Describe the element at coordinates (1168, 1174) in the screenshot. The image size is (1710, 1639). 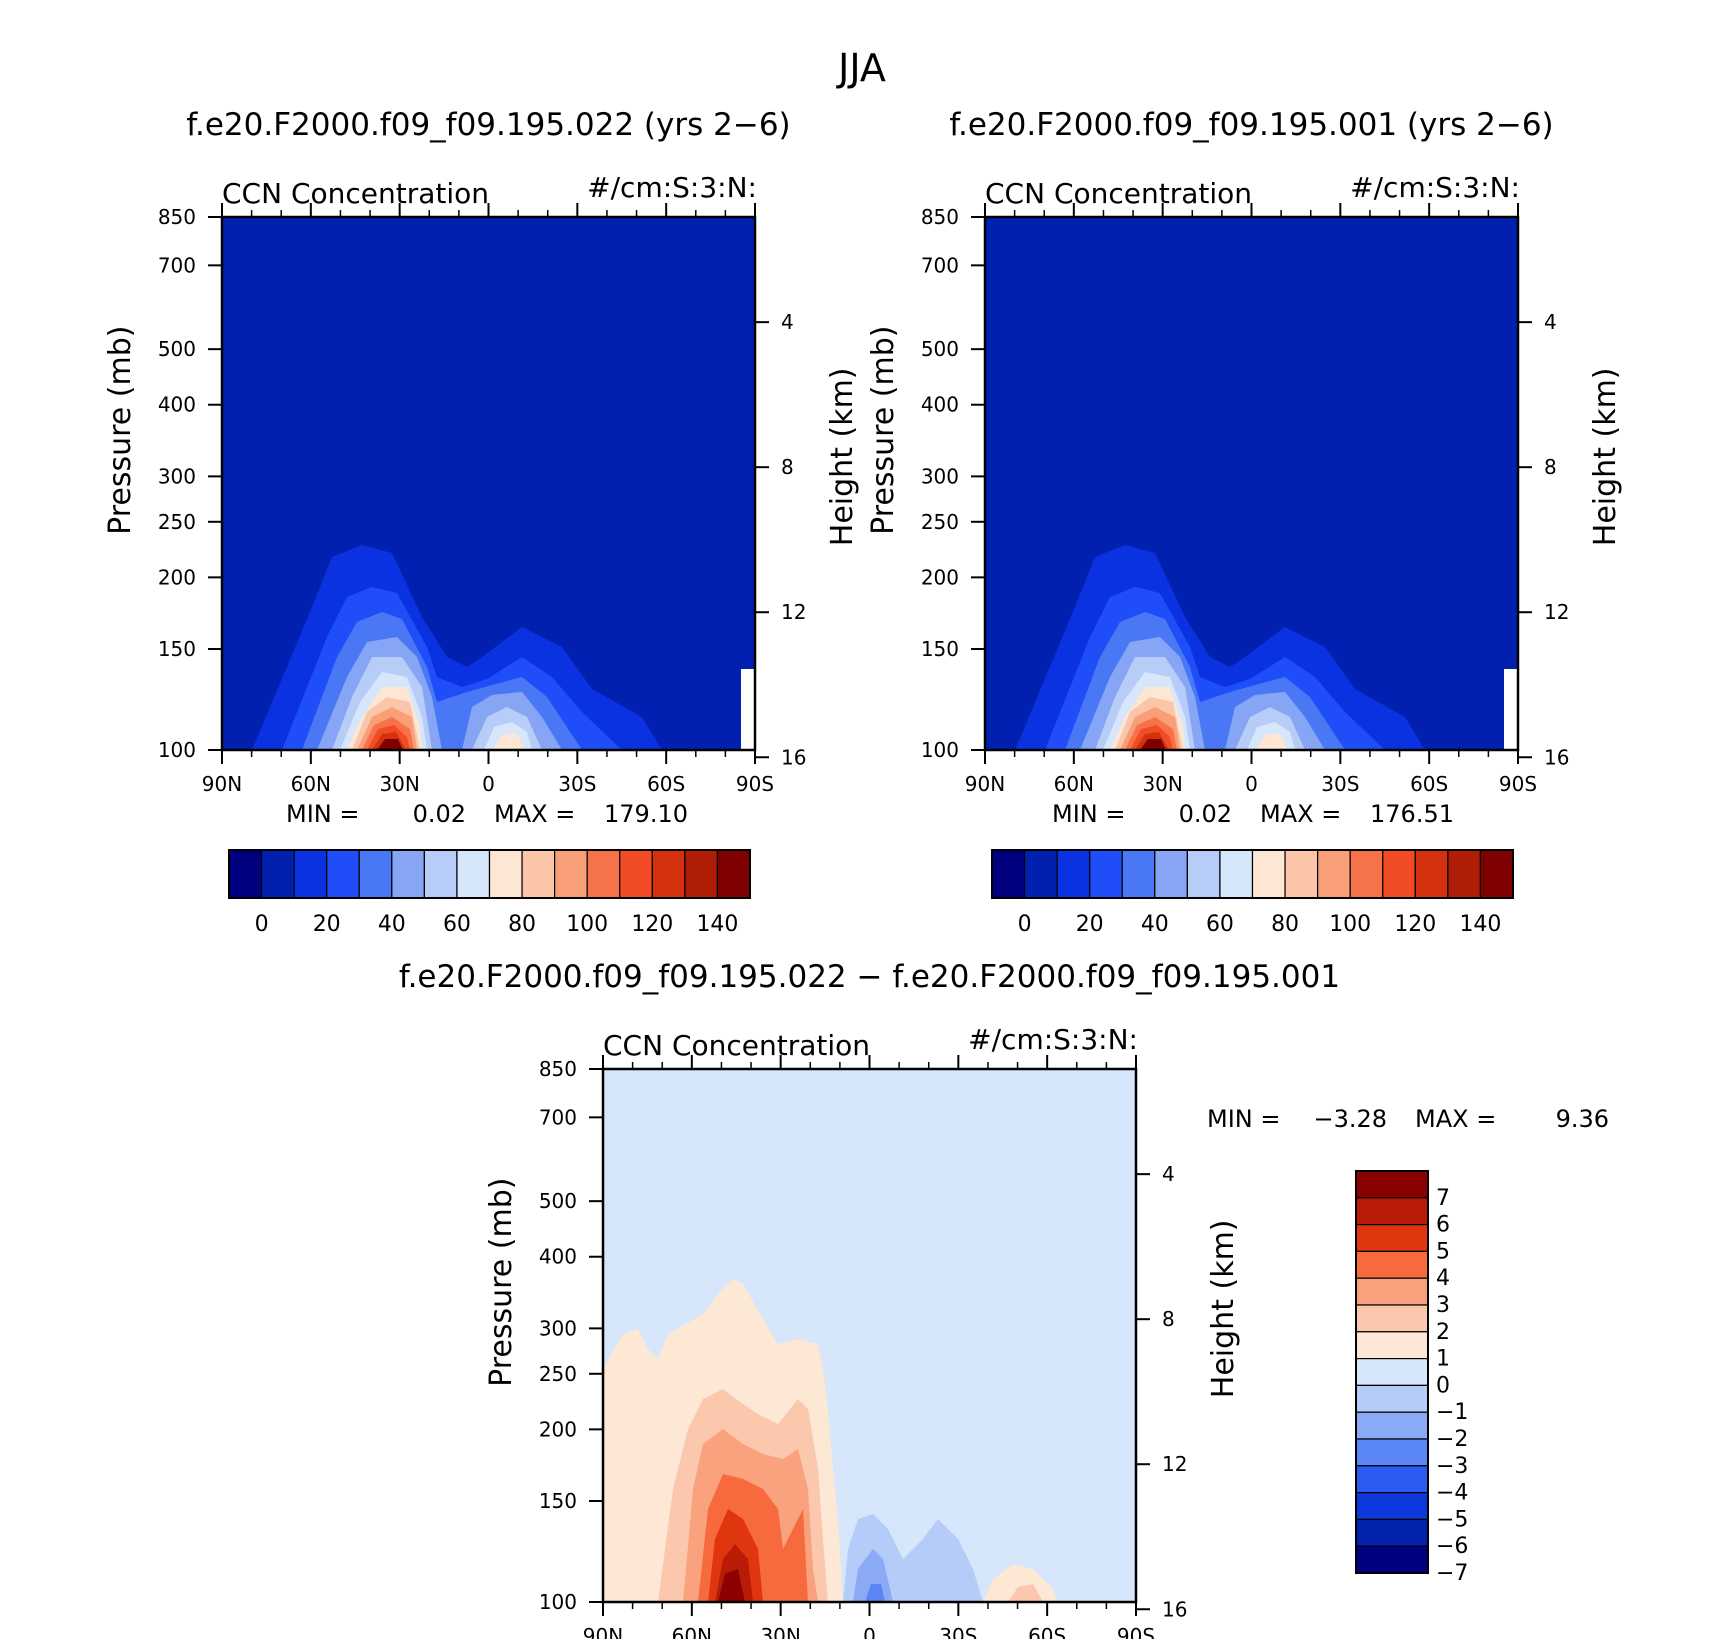
I see `height-tick-label: 4` at that location.